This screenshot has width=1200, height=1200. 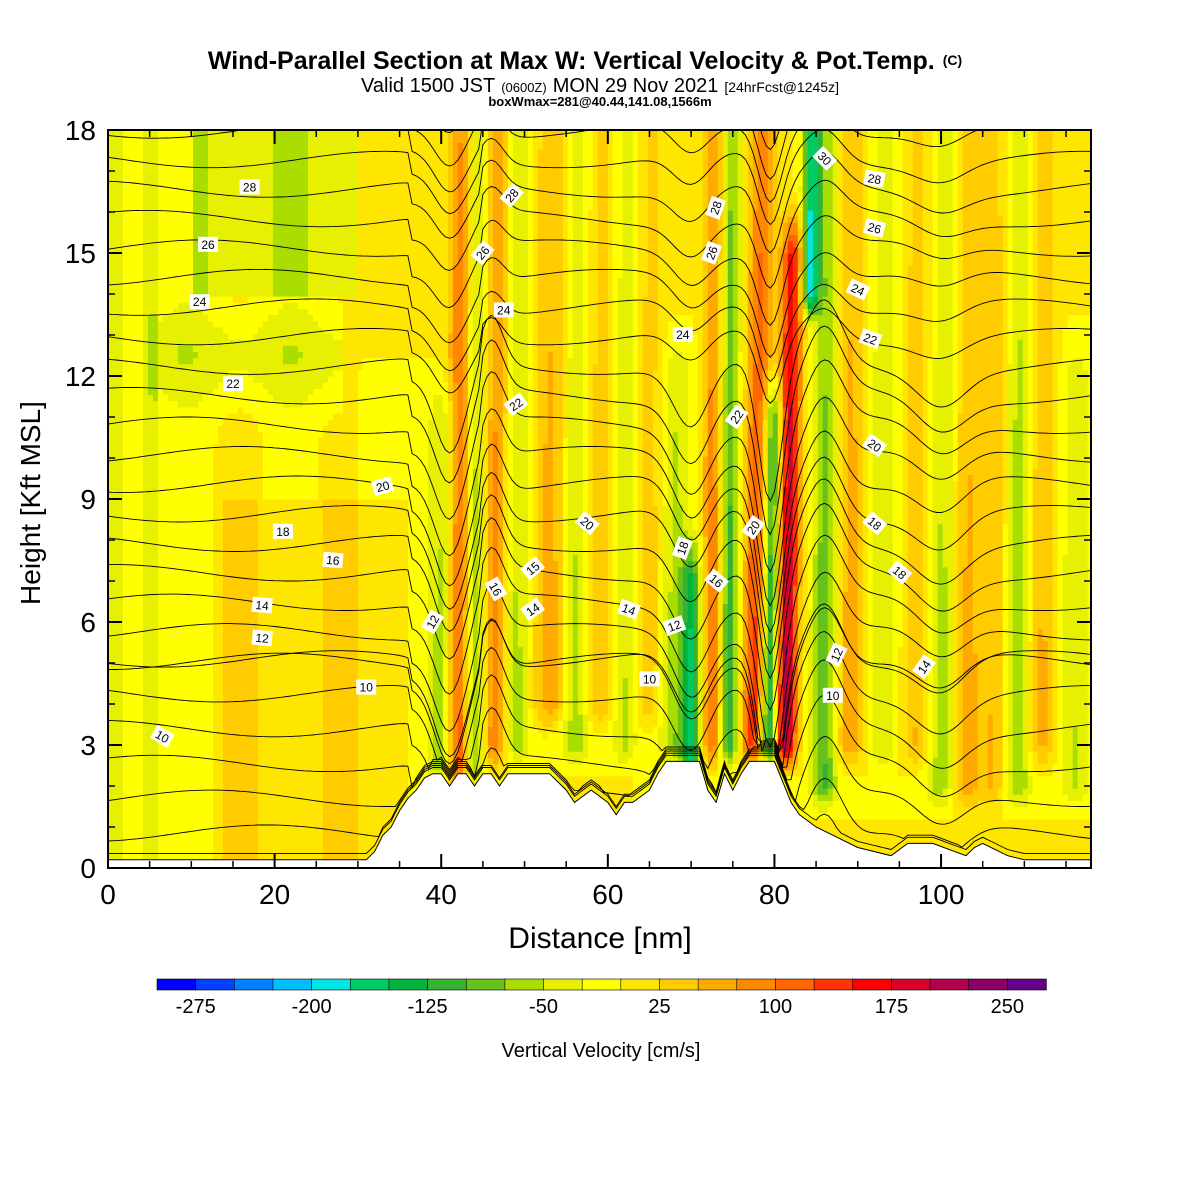 I want to click on contour-label: 24, so click(x=199, y=302).